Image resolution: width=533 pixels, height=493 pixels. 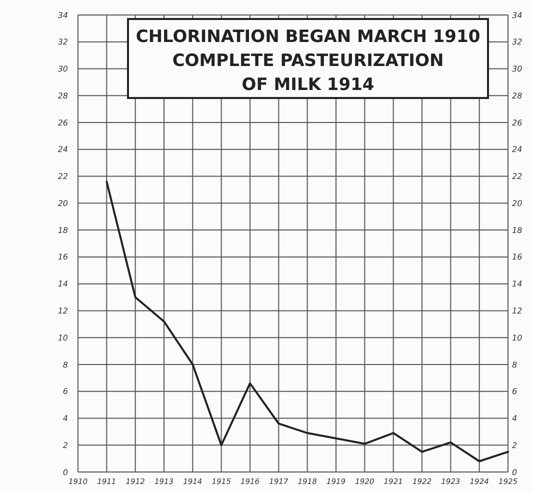 What do you see at coordinates (515, 472) in the screenshot?
I see `y2-tick-label: 0` at bounding box center [515, 472].